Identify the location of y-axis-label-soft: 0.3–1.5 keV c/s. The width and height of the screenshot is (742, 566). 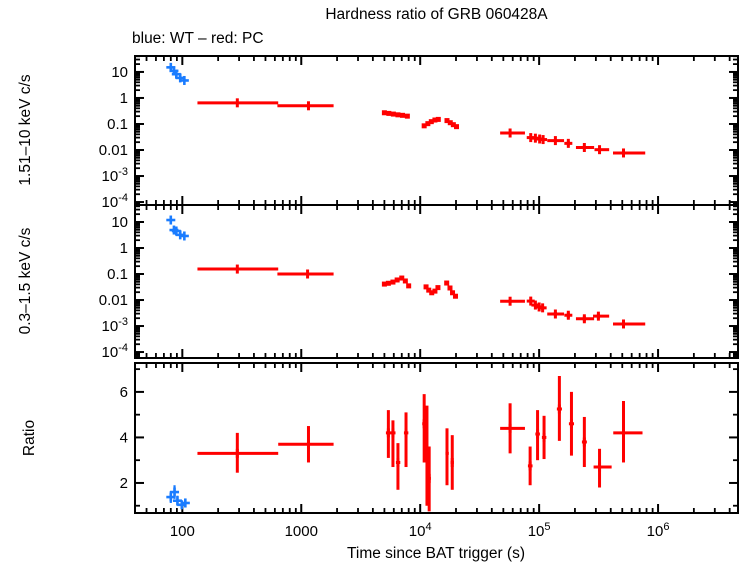
(25, 280).